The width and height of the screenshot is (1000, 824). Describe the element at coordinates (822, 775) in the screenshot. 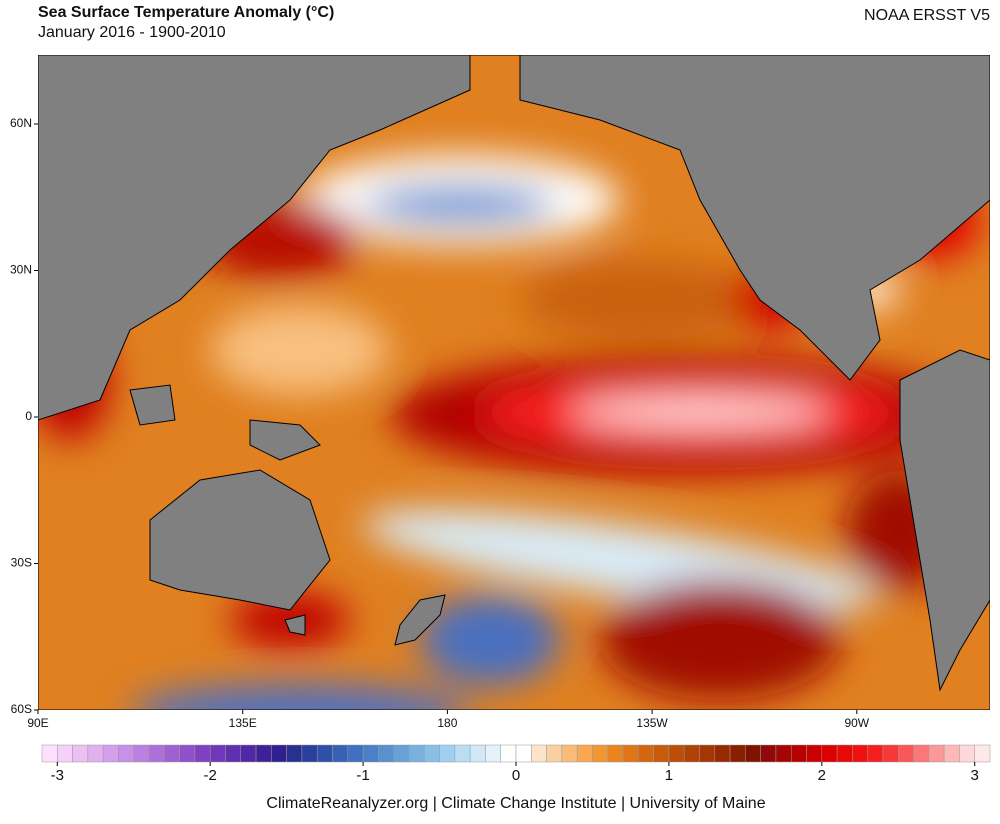

I see `colorbar-tick-label: 2` at that location.